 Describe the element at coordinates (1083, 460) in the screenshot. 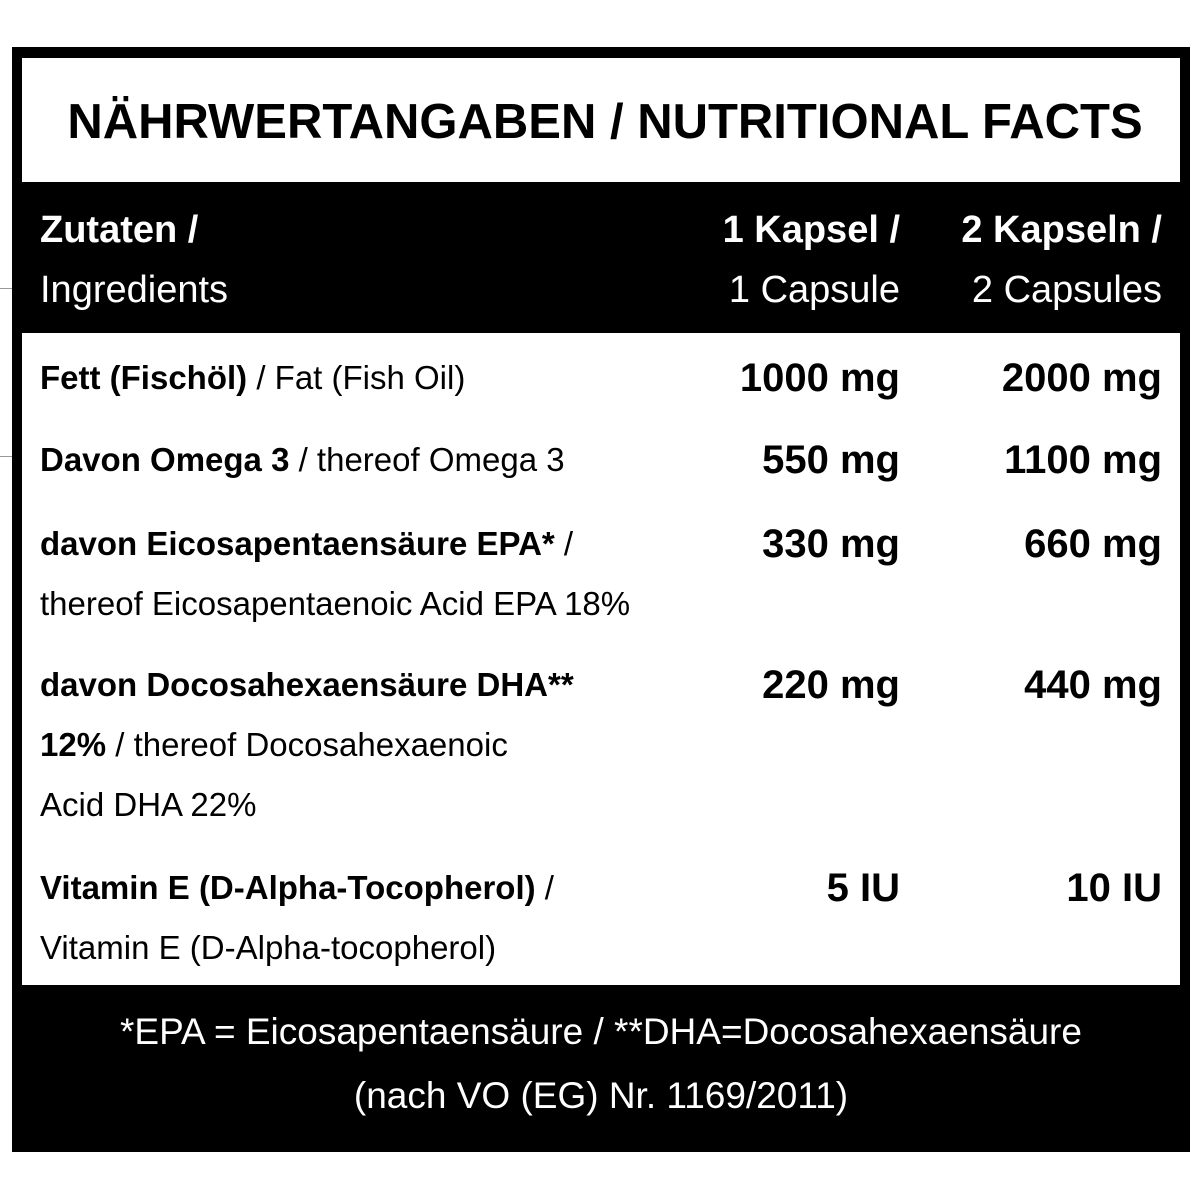

I see `row-omega3-col2: 1100 mg` at that location.